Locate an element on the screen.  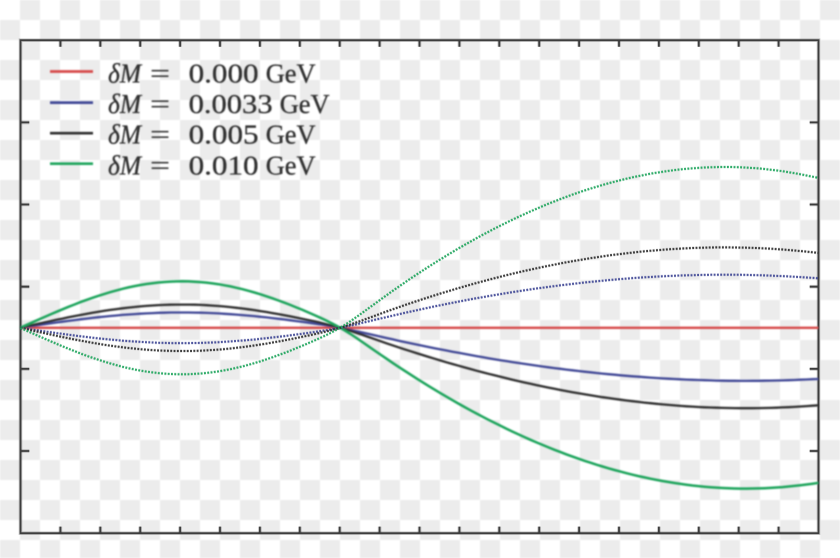
svg-text:δM=0.005GeV: δM = 0.005 GeV is located at coordinates (212, 134).